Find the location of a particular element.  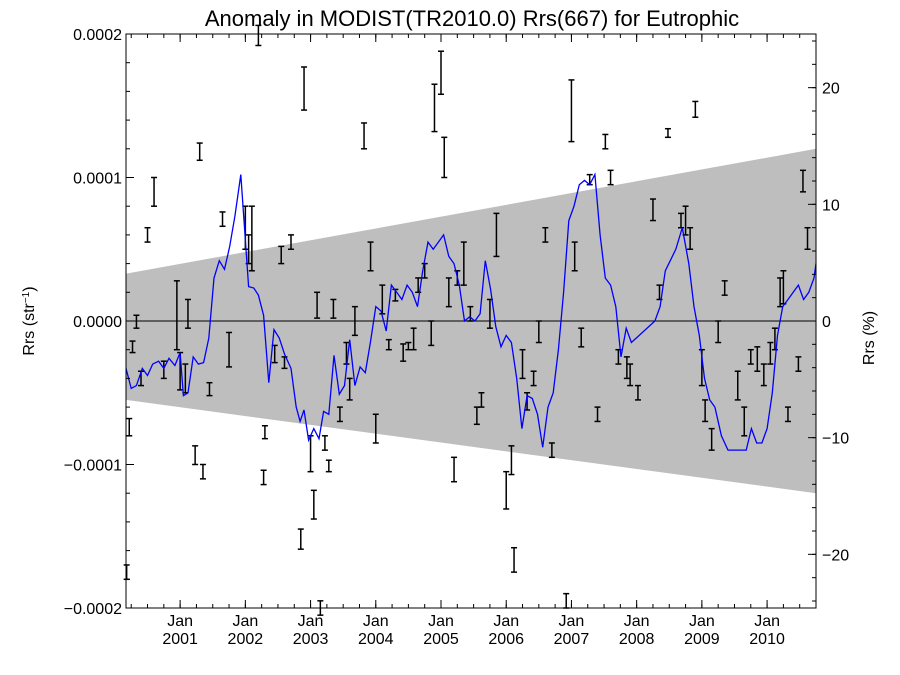

x-tick-label-year: 2006 is located at coordinates (506, 639).